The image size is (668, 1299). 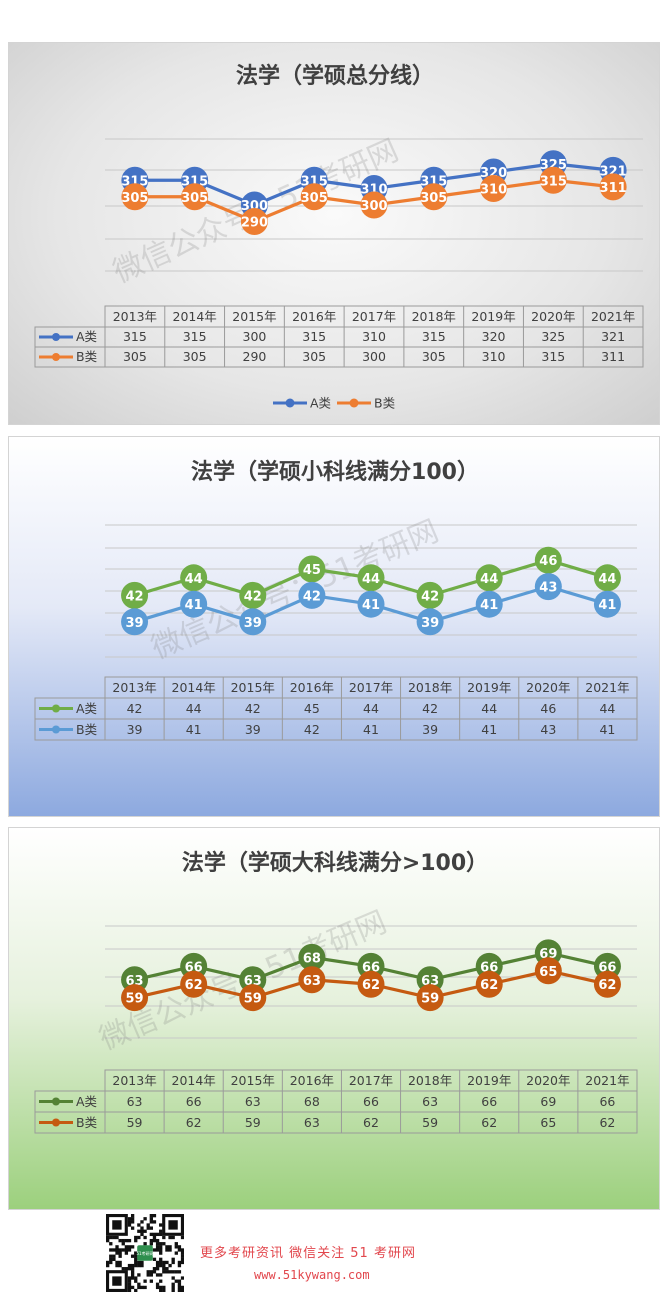 What do you see at coordinates (489, 729) in the screenshot?
I see `table-cell: 41` at bounding box center [489, 729].